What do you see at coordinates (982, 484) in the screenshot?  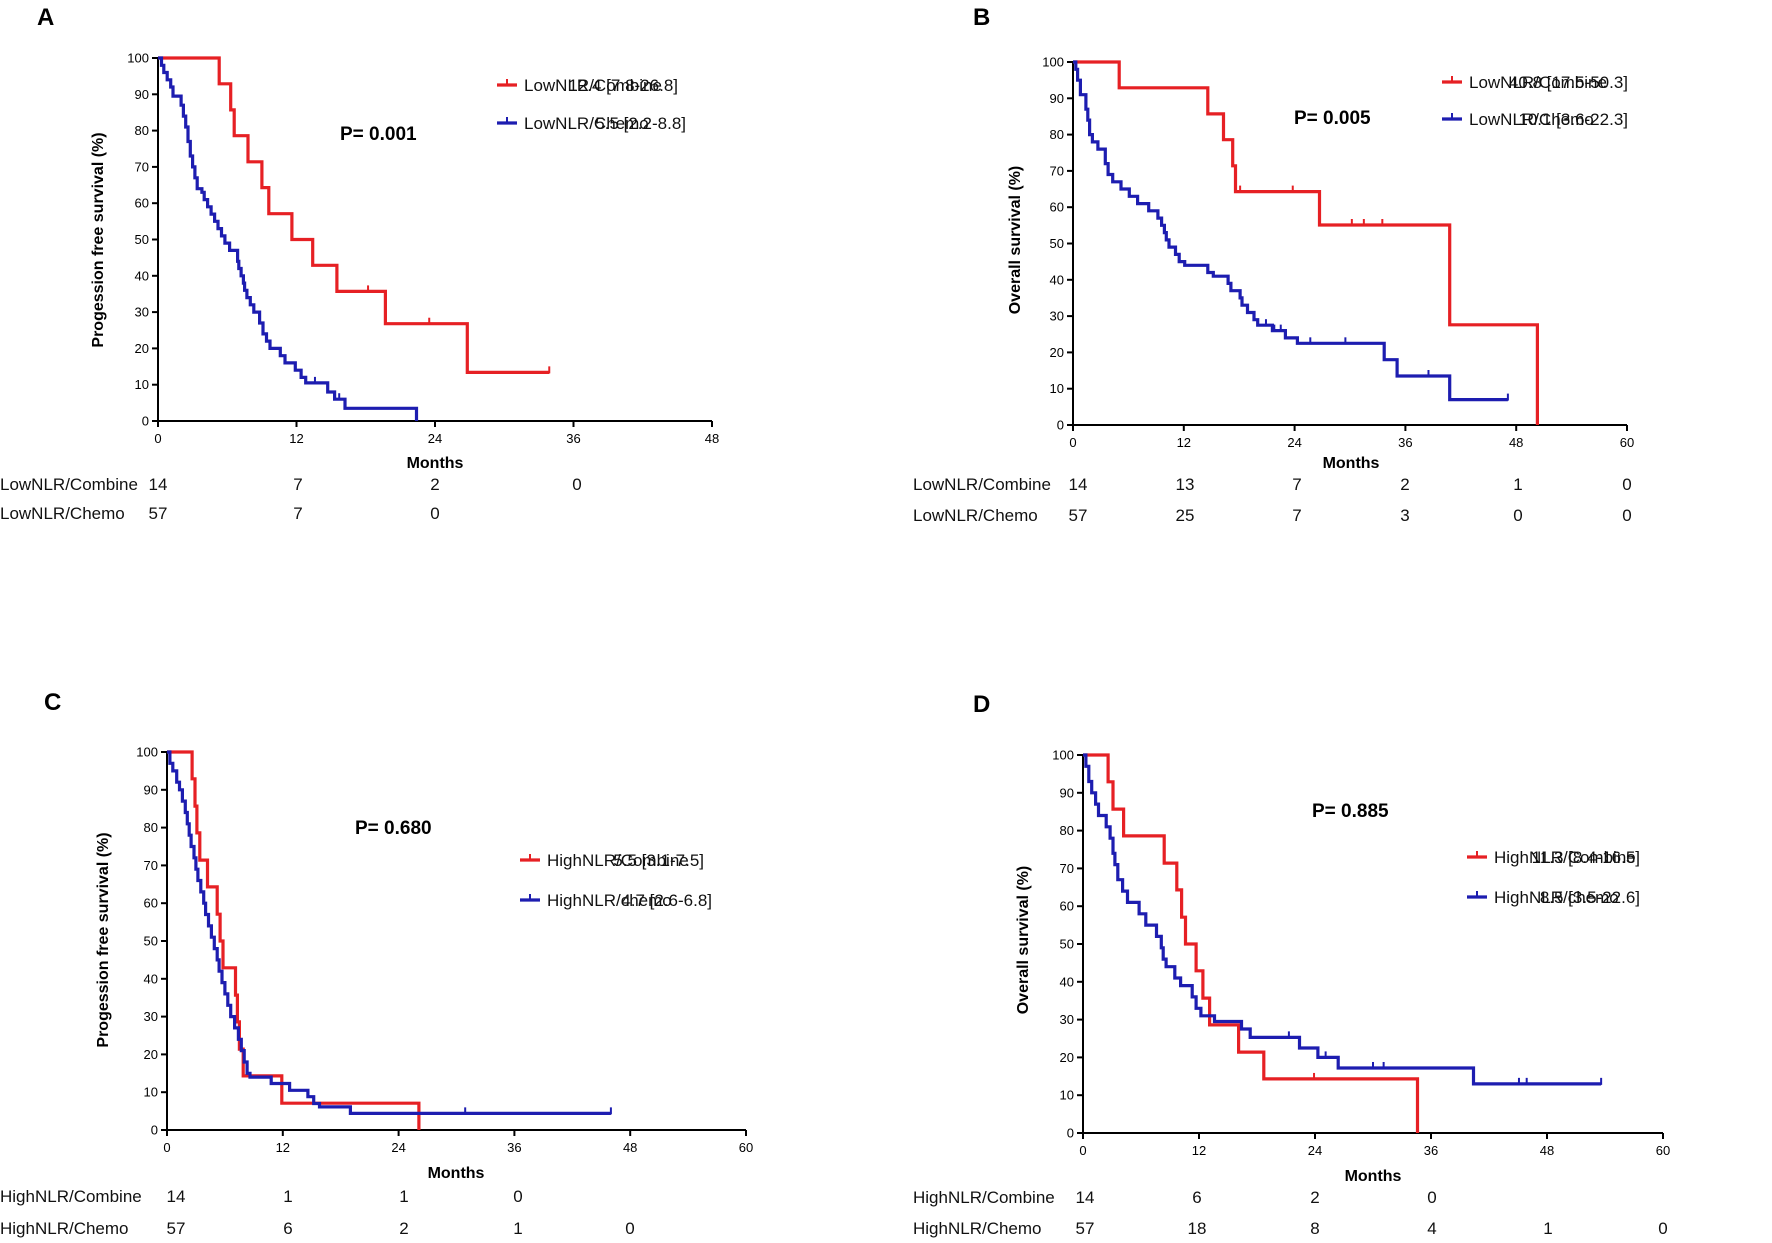 I see `risk-row-label: LowNLR/Combine` at bounding box center [982, 484].